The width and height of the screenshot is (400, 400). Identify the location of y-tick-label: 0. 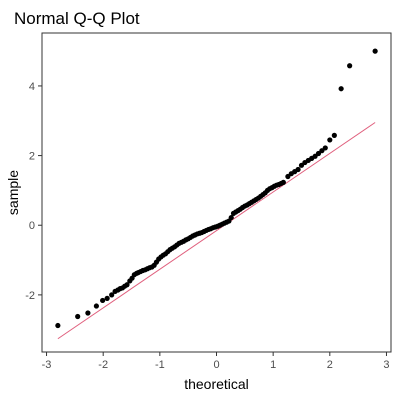
(32, 226).